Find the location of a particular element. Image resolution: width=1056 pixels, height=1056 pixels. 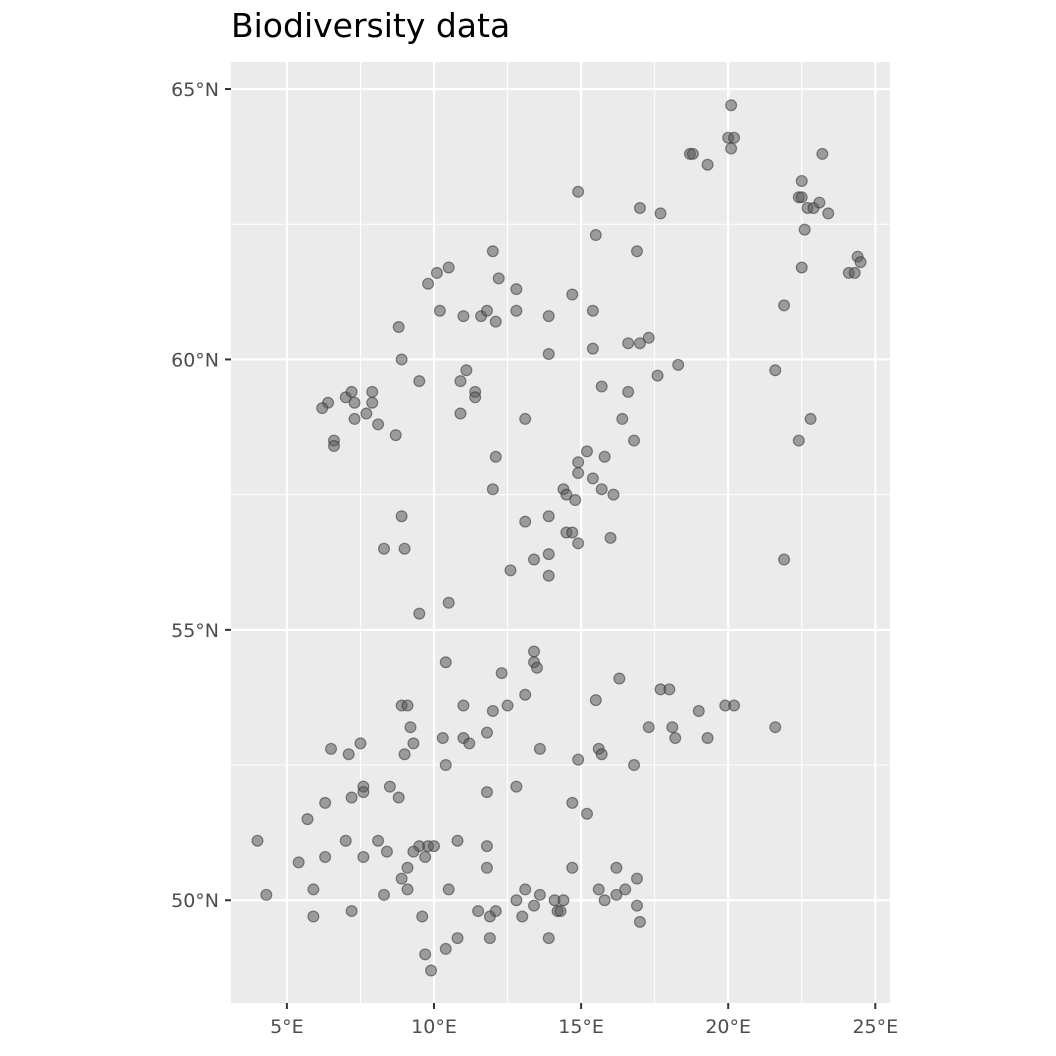

y-tick-label: 50°N is located at coordinates (195, 901).